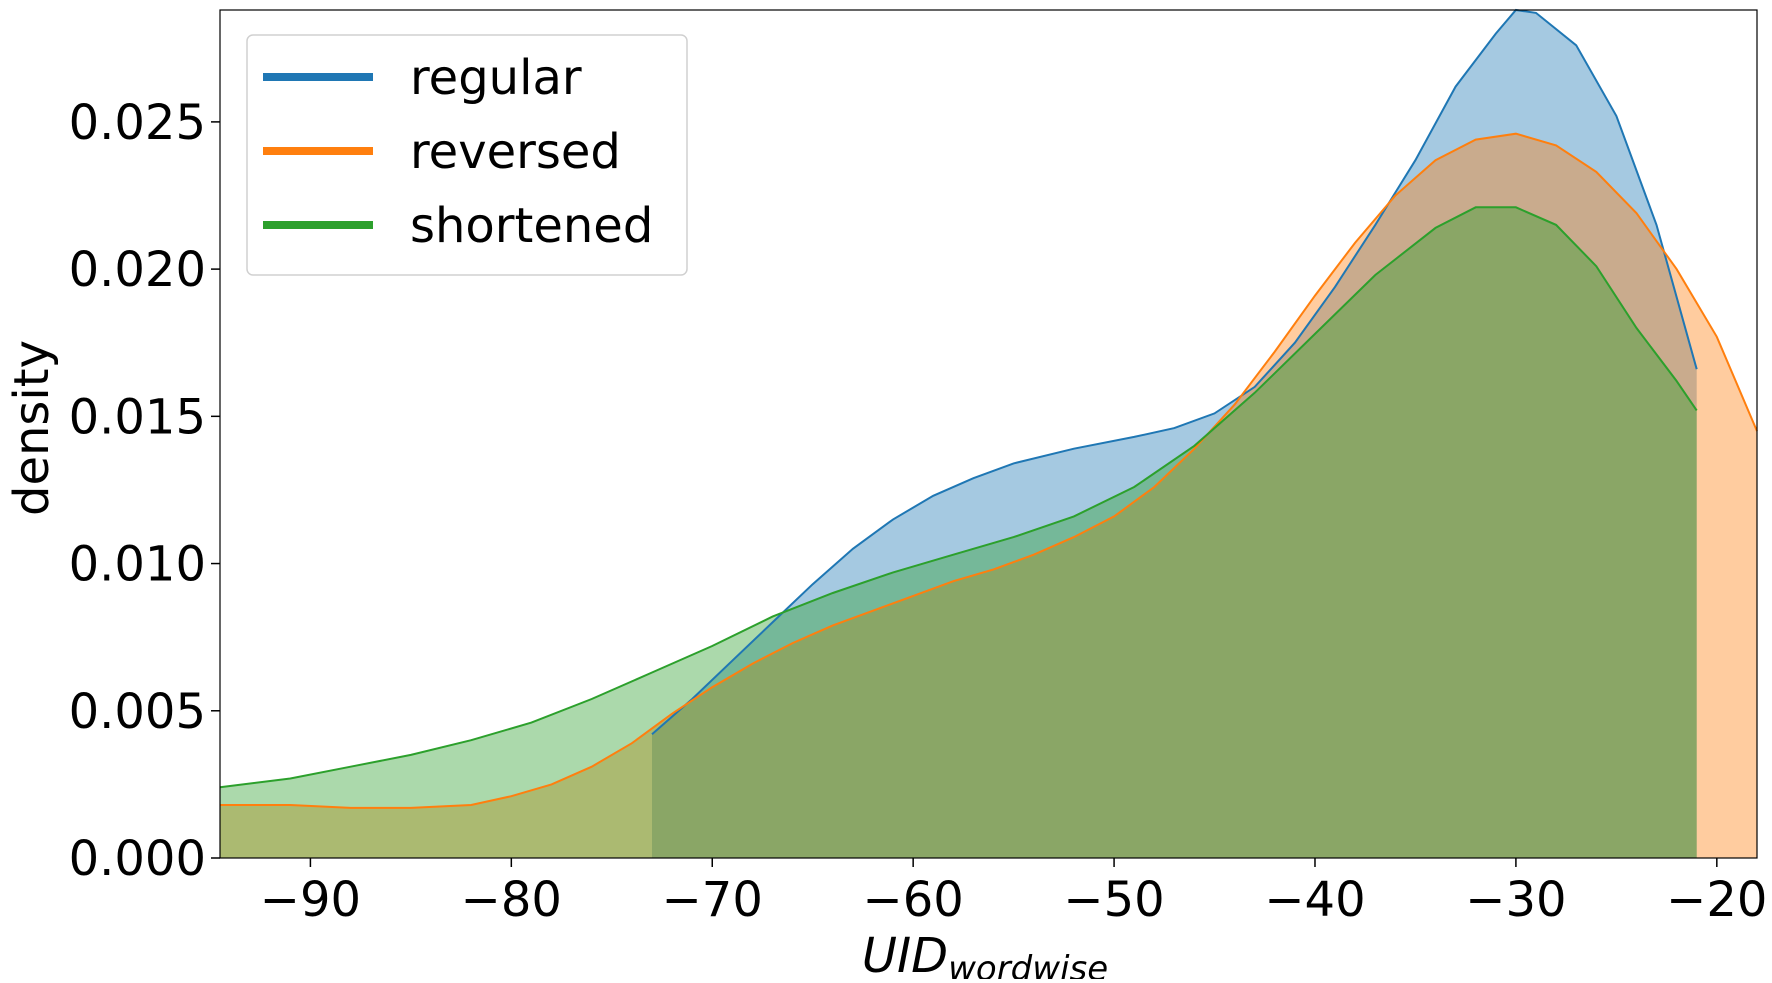 Image resolution: width=1772 pixels, height=983 pixels. I want to click on legend-box, so click(467, 155).